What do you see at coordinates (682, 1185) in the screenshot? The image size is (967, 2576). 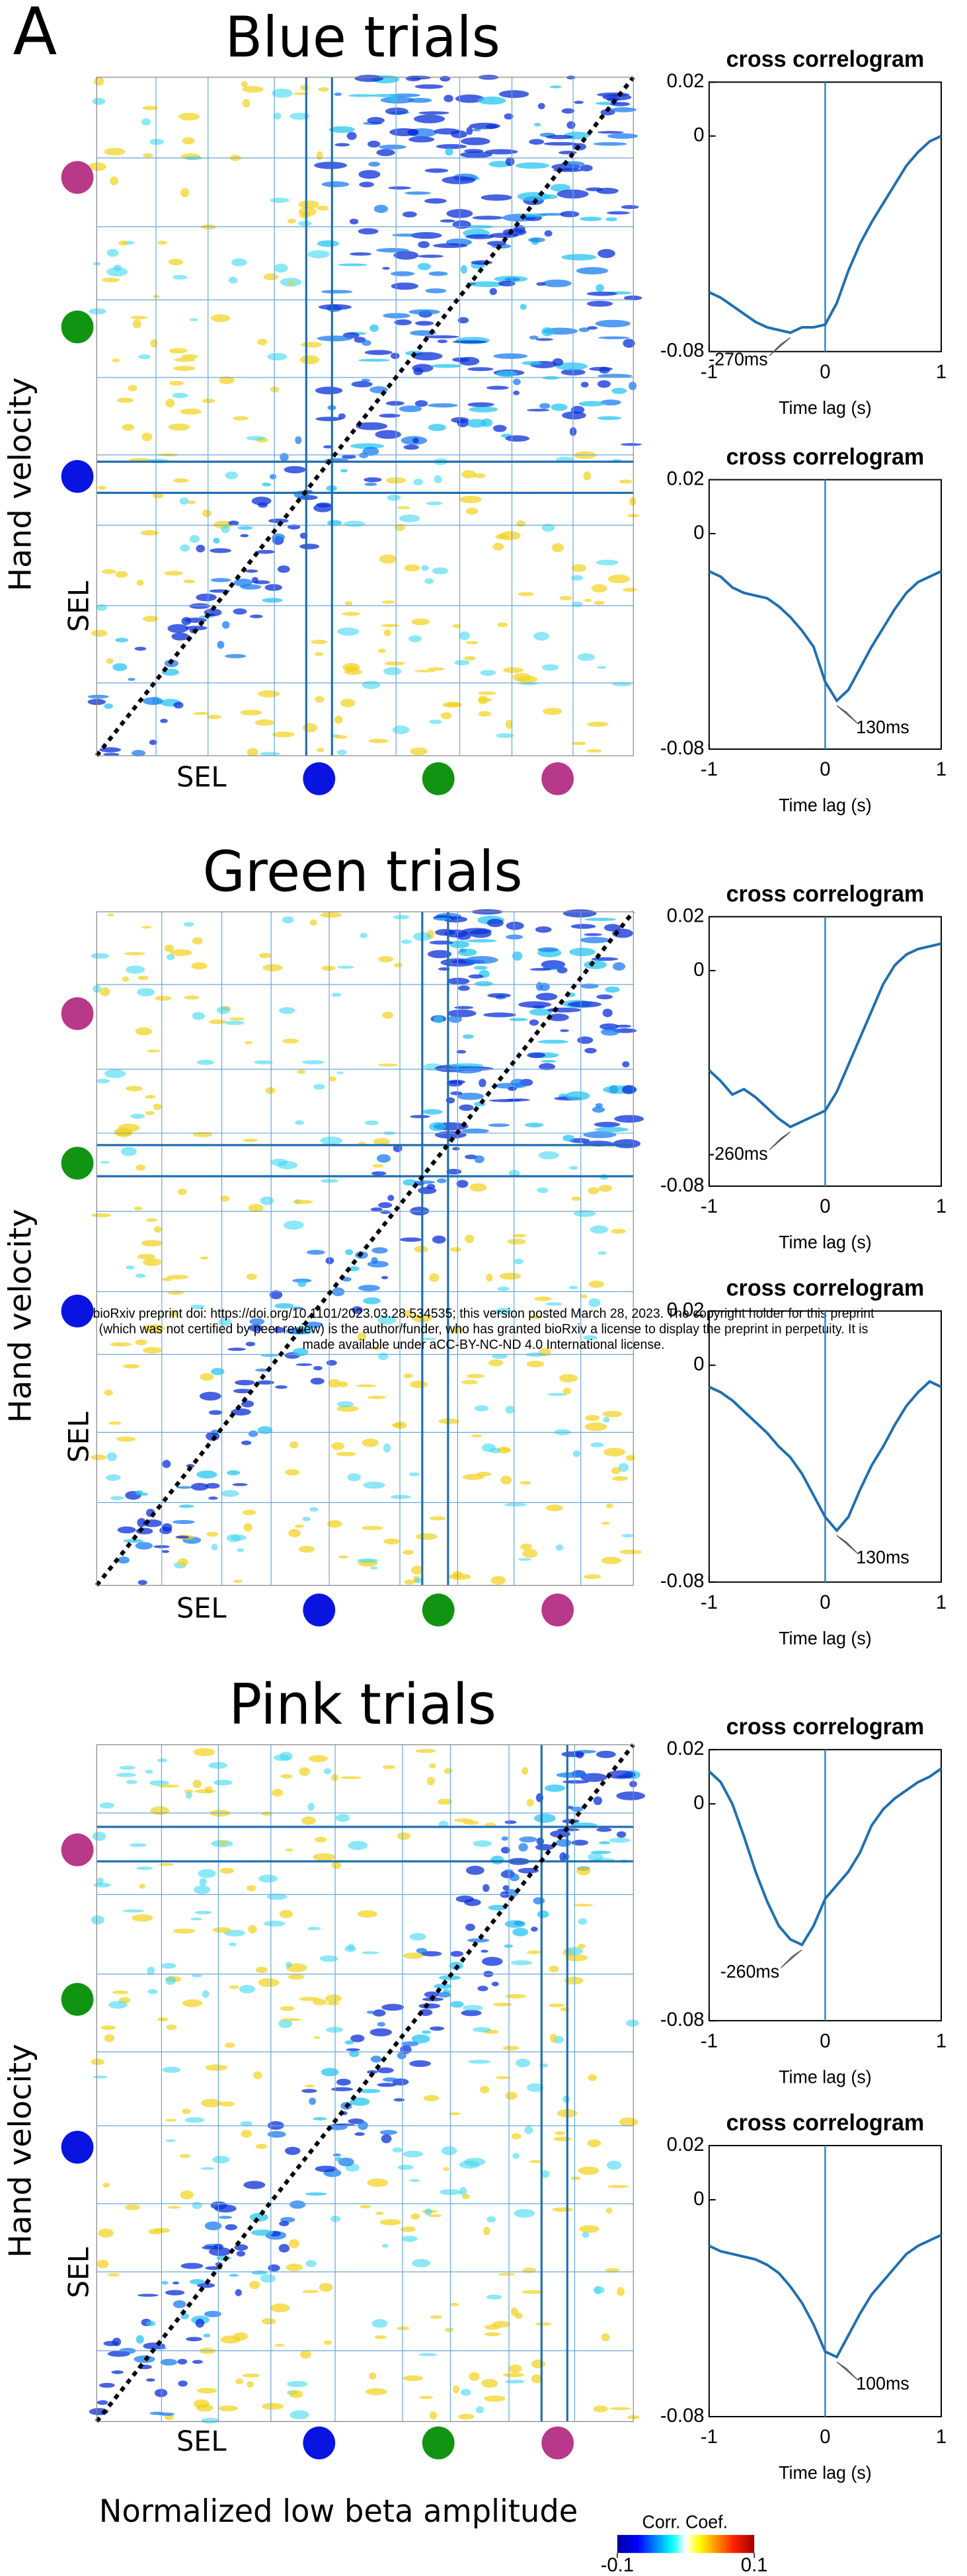 I see `y-tick-label: -0.08` at bounding box center [682, 1185].